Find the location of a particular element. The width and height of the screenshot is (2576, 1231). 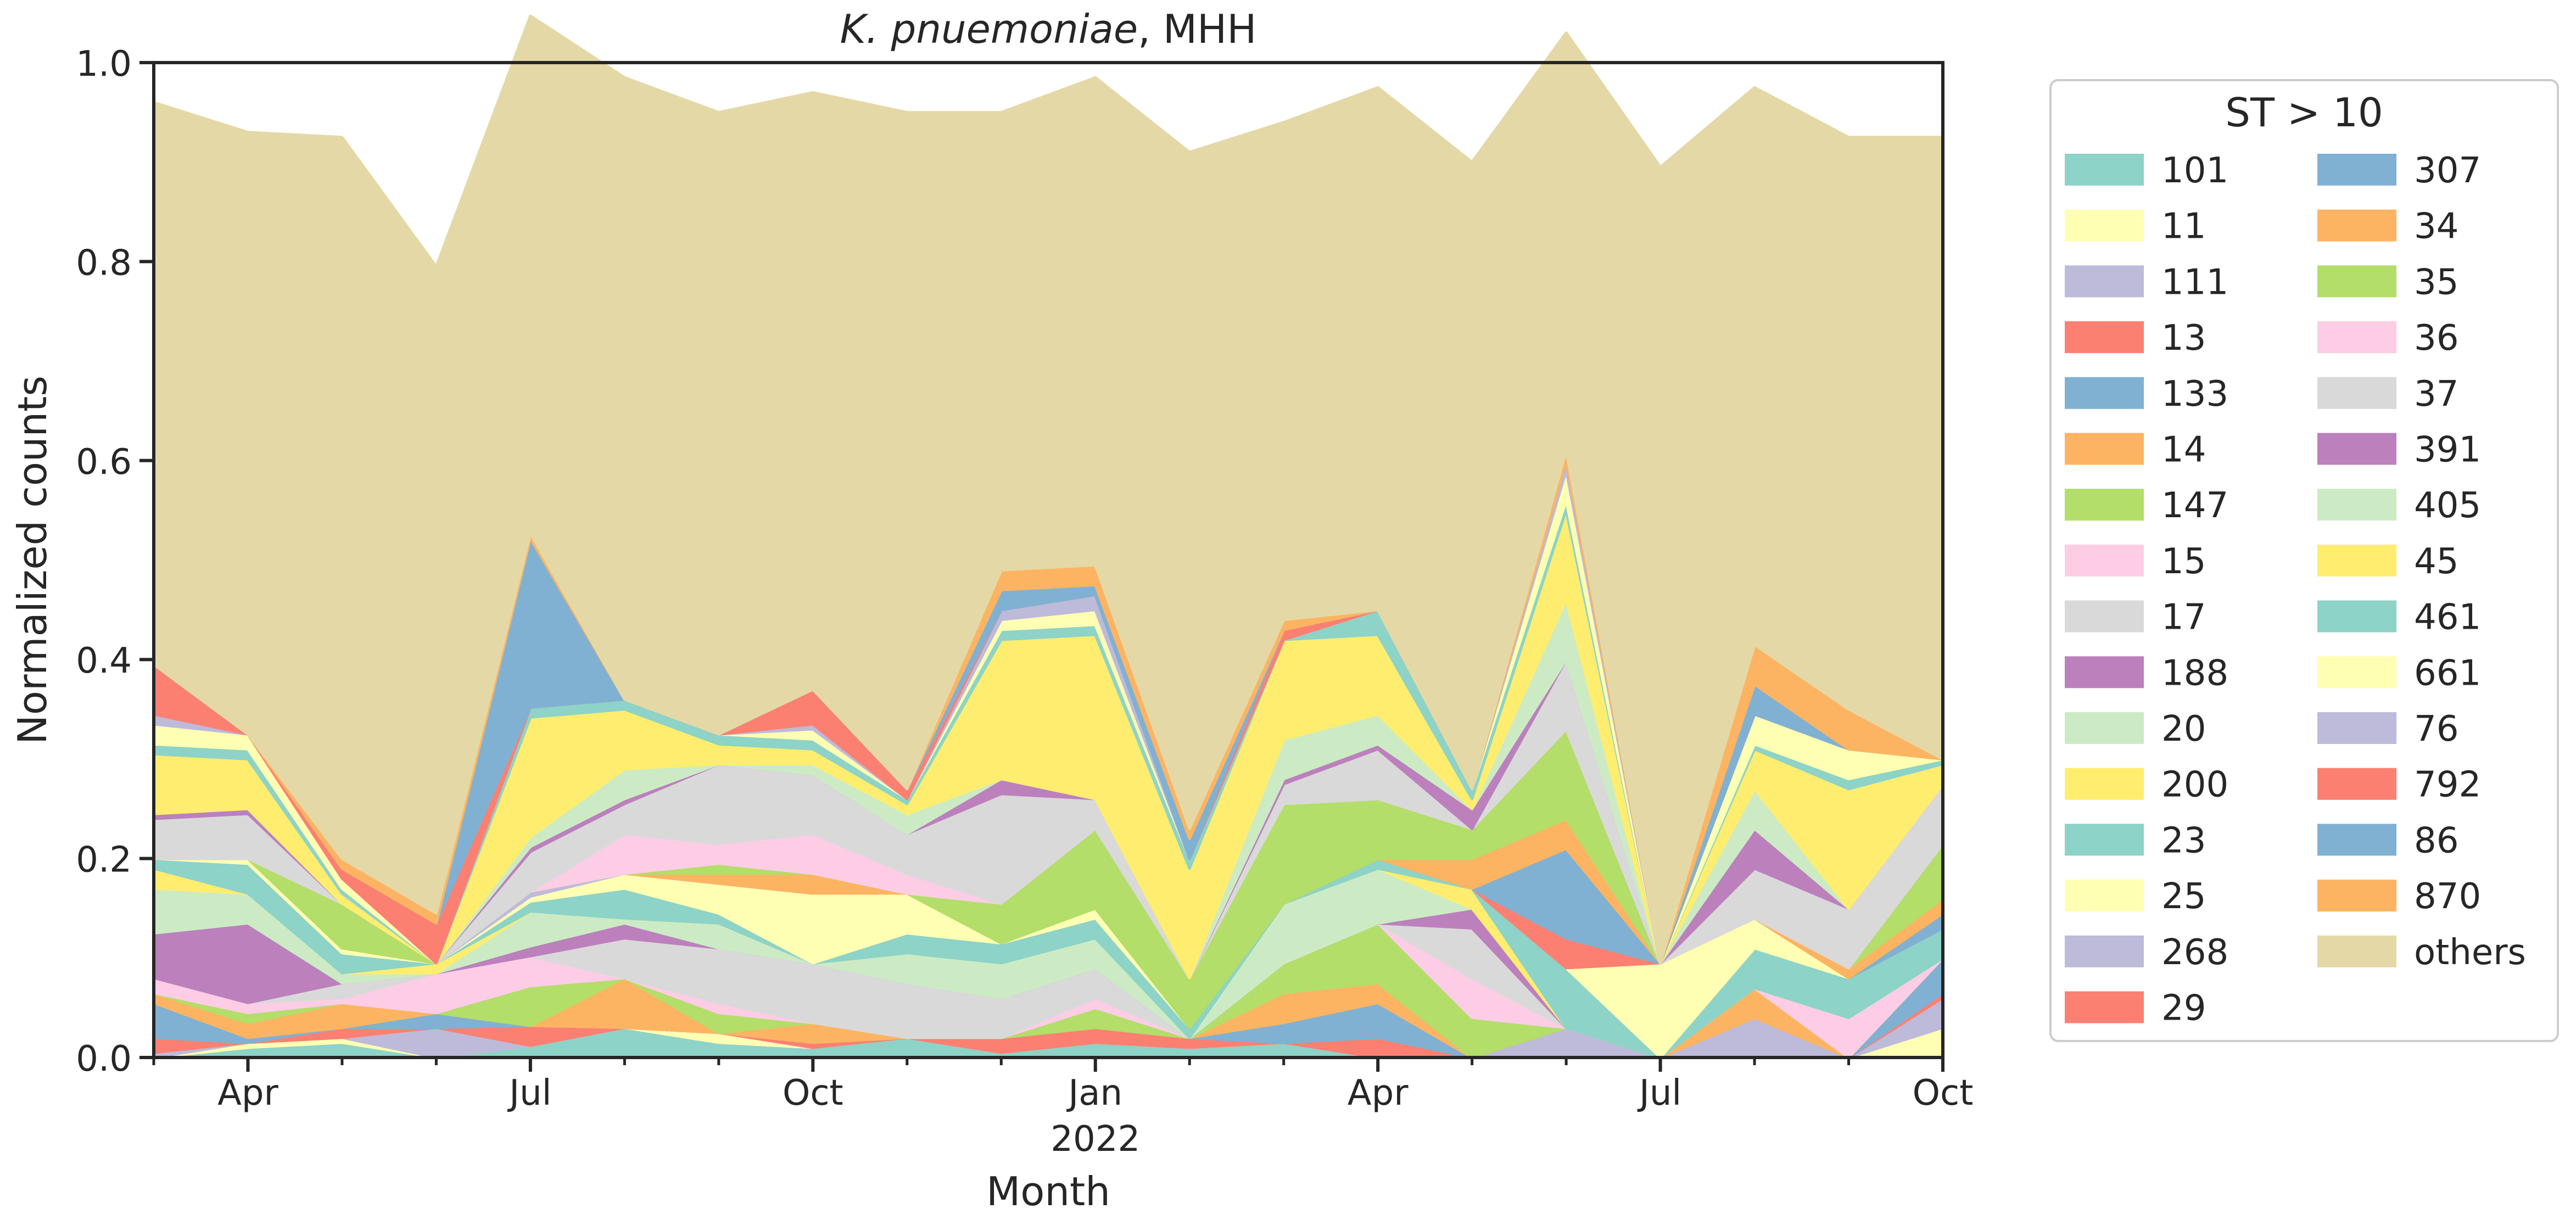

legend-swatch-others is located at coordinates (2356, 951).